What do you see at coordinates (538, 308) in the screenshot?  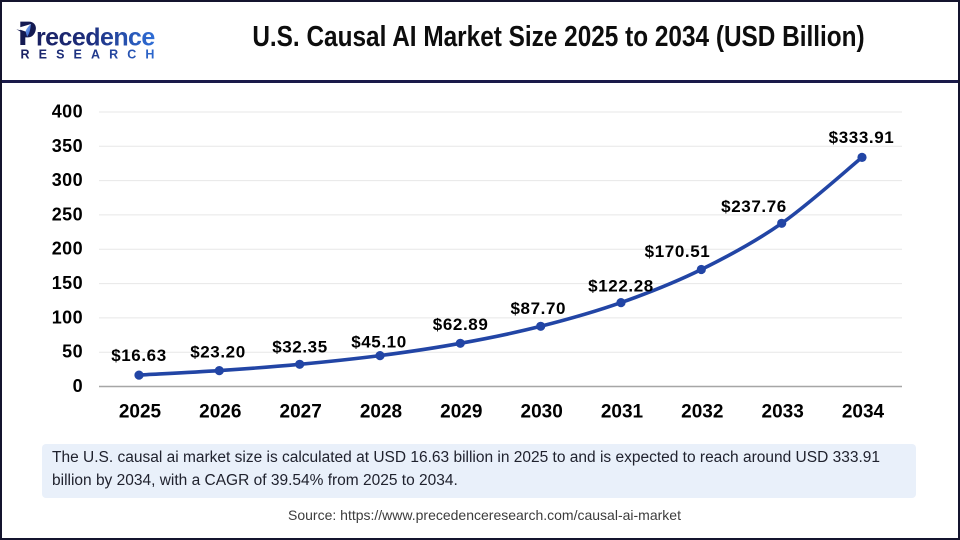 I see `svg-text: $87.70` at bounding box center [538, 308].